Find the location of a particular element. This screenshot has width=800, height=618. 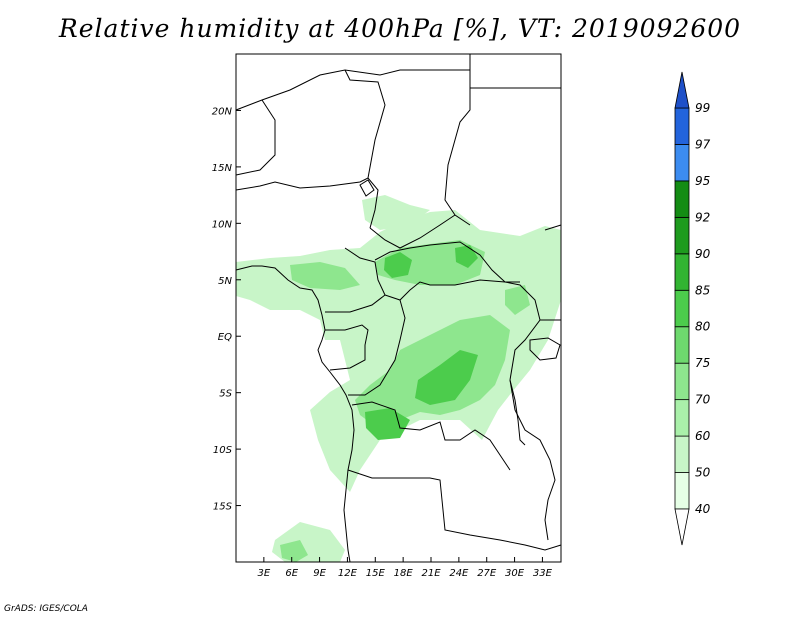

colorbar-label: 90 is located at coordinates (703, 254).